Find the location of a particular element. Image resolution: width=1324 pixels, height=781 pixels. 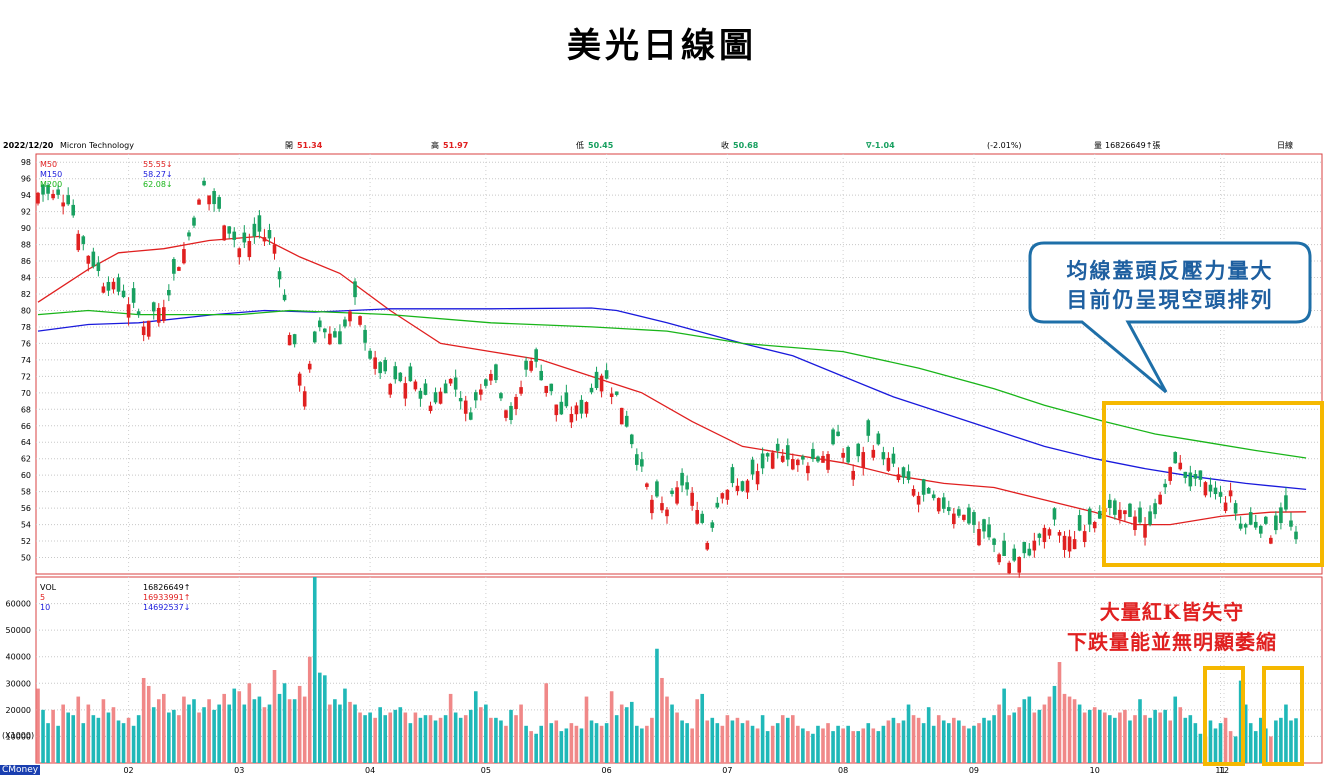

price-tick-label: 82 is located at coordinates (26, 294).